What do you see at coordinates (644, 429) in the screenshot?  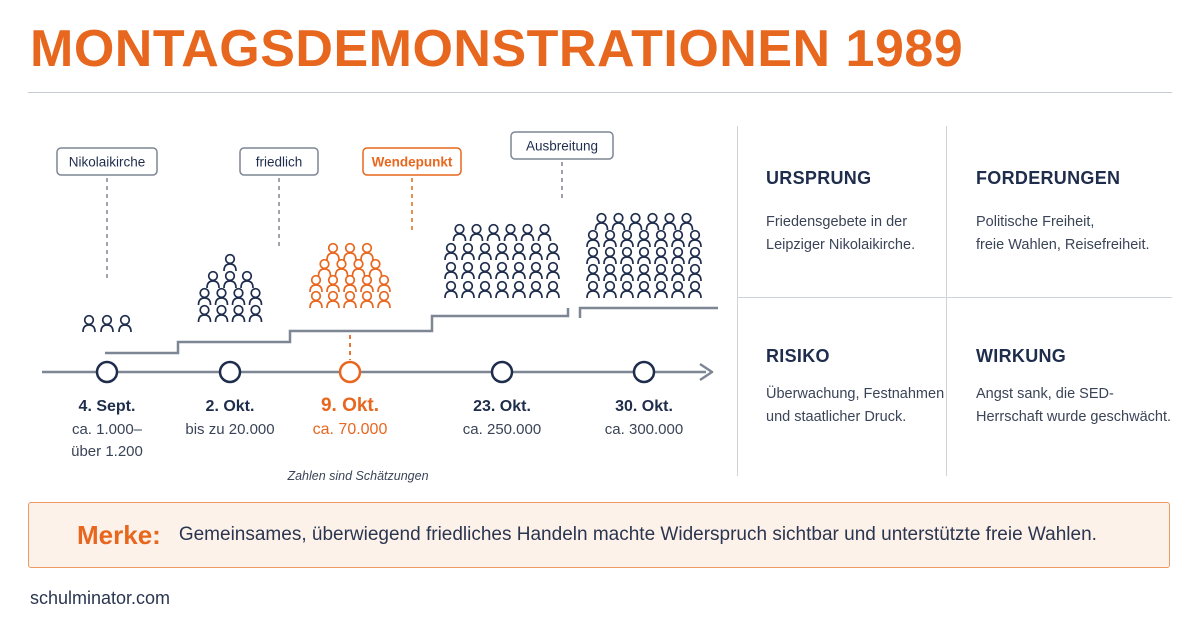 I see `event-count: ca. 300.000` at bounding box center [644, 429].